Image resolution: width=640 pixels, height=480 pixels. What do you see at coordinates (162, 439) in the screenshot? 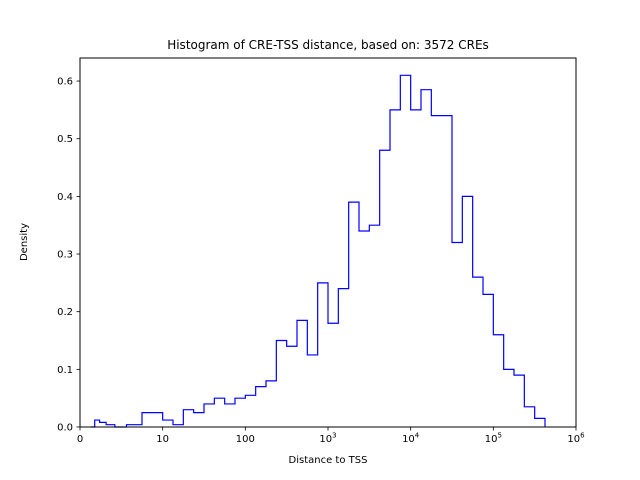
I see `x-tick-label: 10` at bounding box center [162, 439].